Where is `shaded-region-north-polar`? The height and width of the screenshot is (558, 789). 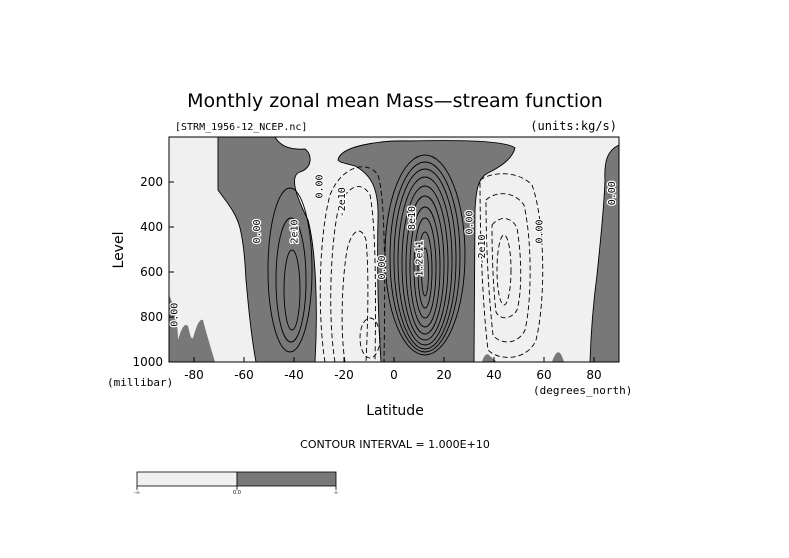
shaded-region-north-polar is located at coordinates (604, 253).